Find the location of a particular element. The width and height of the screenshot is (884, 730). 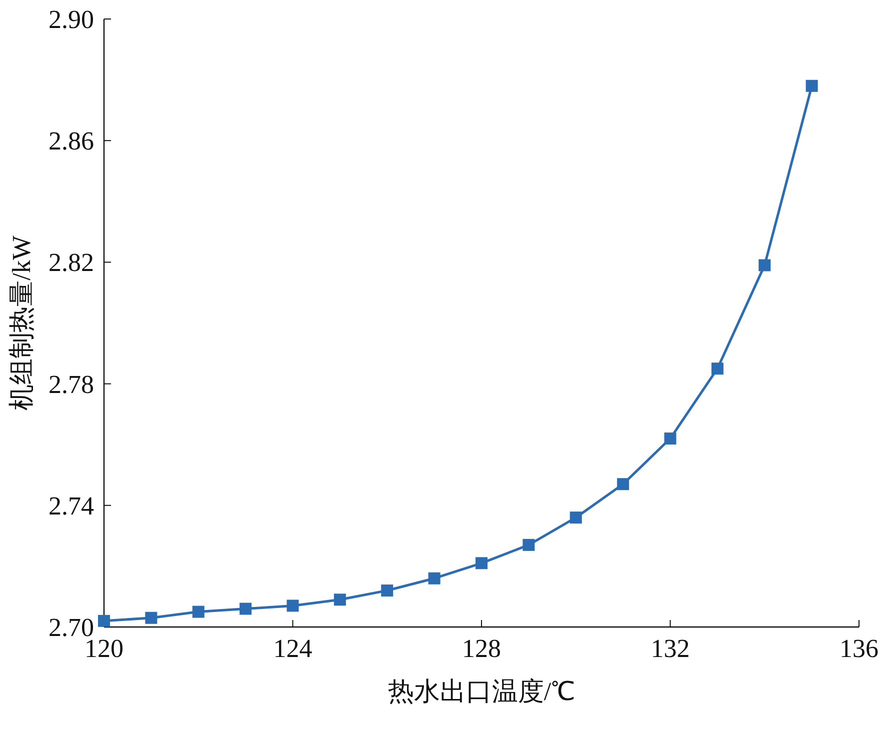

x-tick-label: 132 is located at coordinates (670, 648).